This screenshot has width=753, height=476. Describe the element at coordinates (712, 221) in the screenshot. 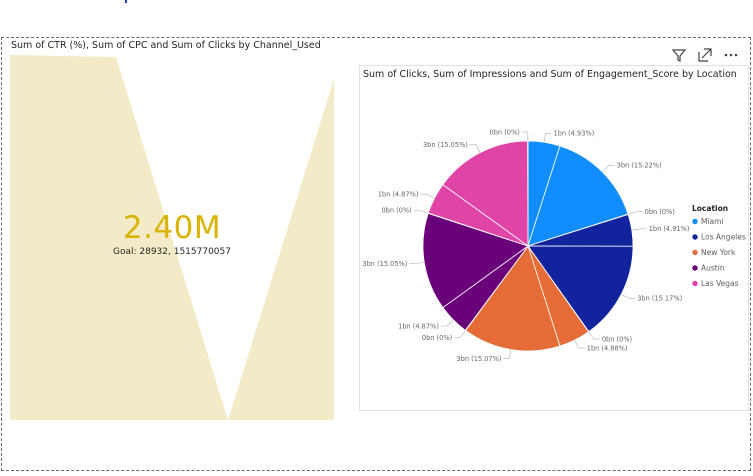

I see `legend-item-label: Miami` at that location.